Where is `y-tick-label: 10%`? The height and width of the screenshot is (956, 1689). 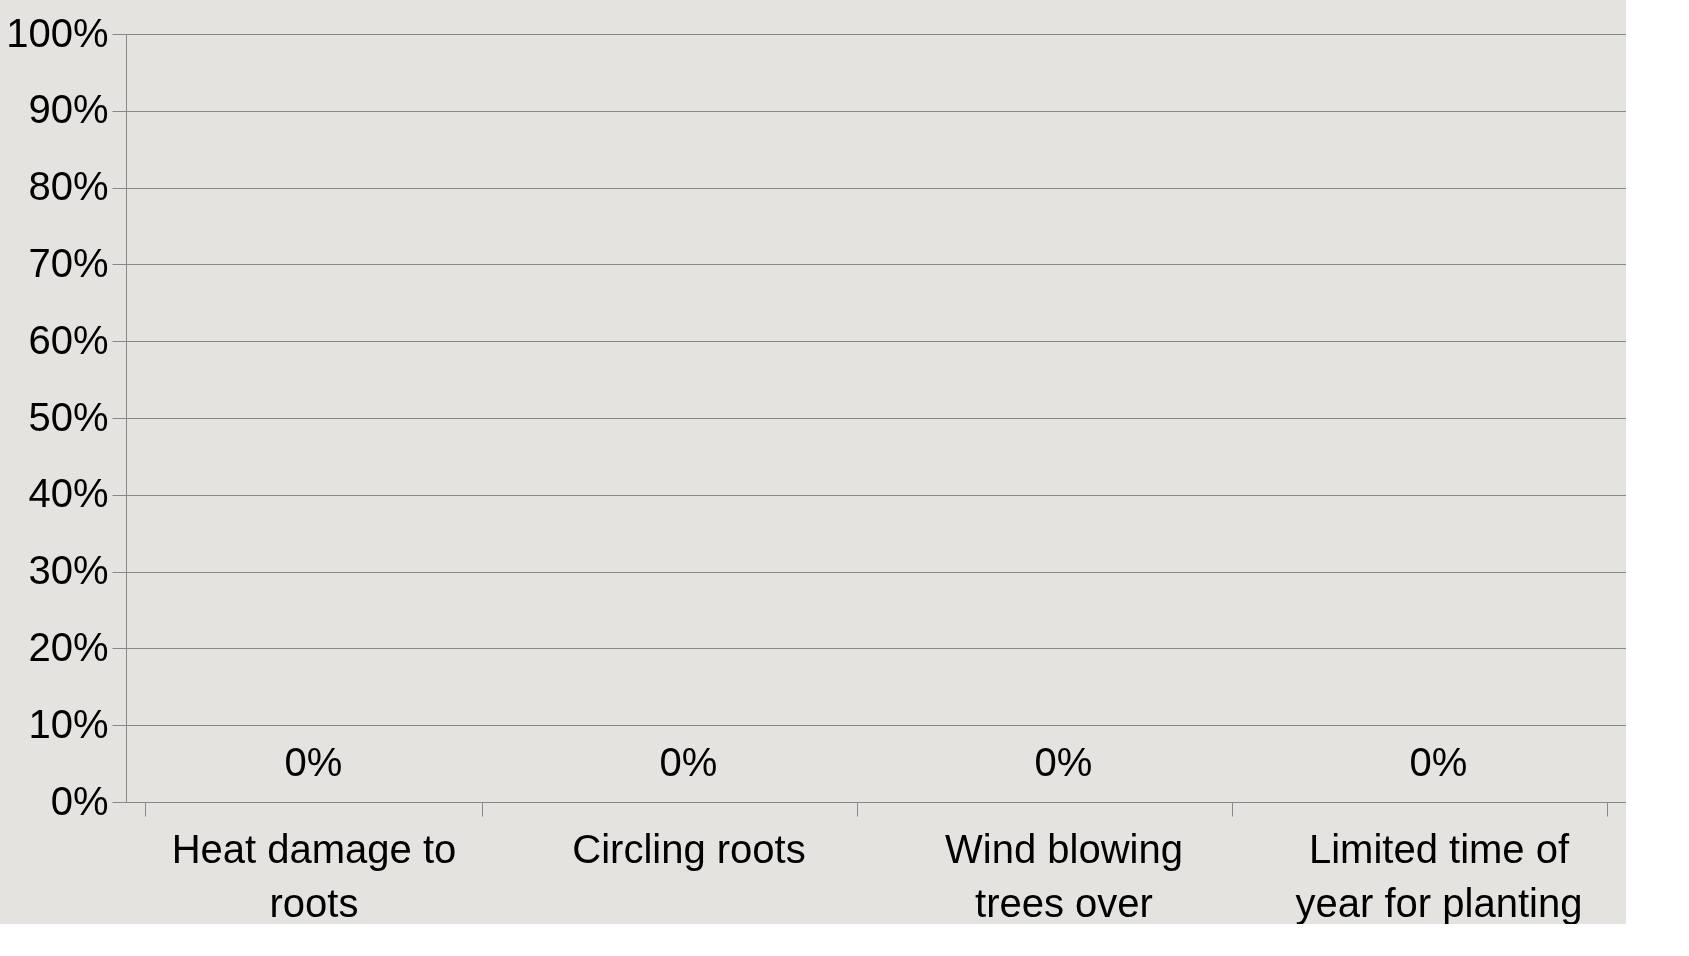
y-tick-label: 10% is located at coordinates (68, 723).